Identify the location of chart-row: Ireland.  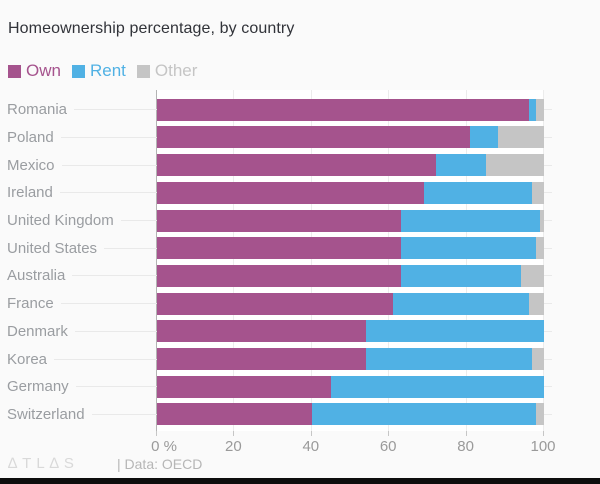
(300, 193).